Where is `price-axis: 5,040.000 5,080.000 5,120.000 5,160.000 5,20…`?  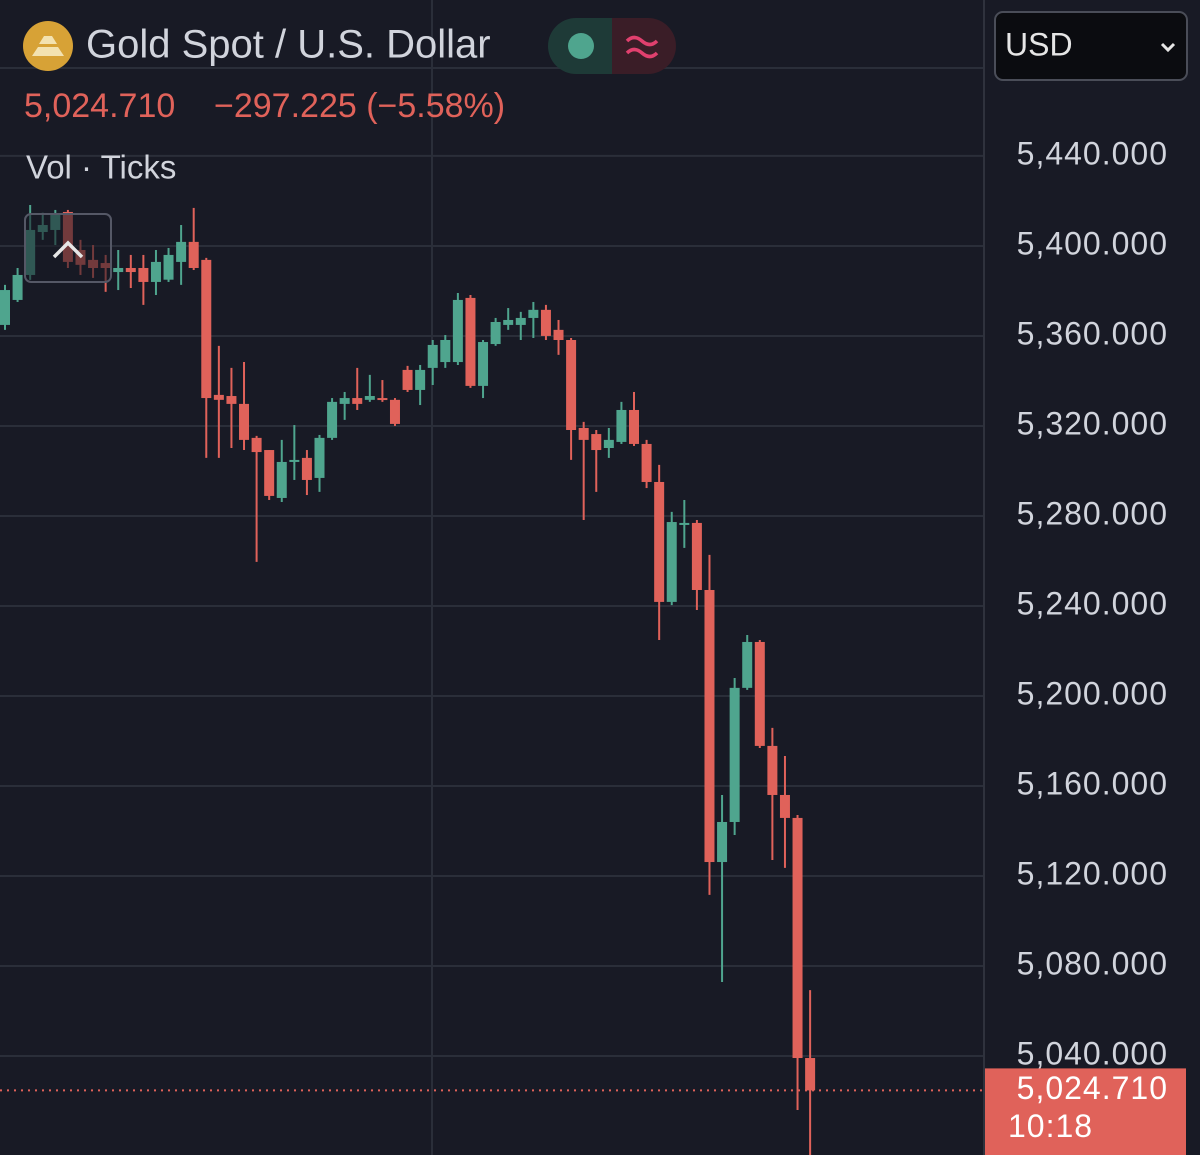 price-axis: 5,040.000 5,080.000 5,120.000 5,160.000 5,20… is located at coordinates (1085, 645).